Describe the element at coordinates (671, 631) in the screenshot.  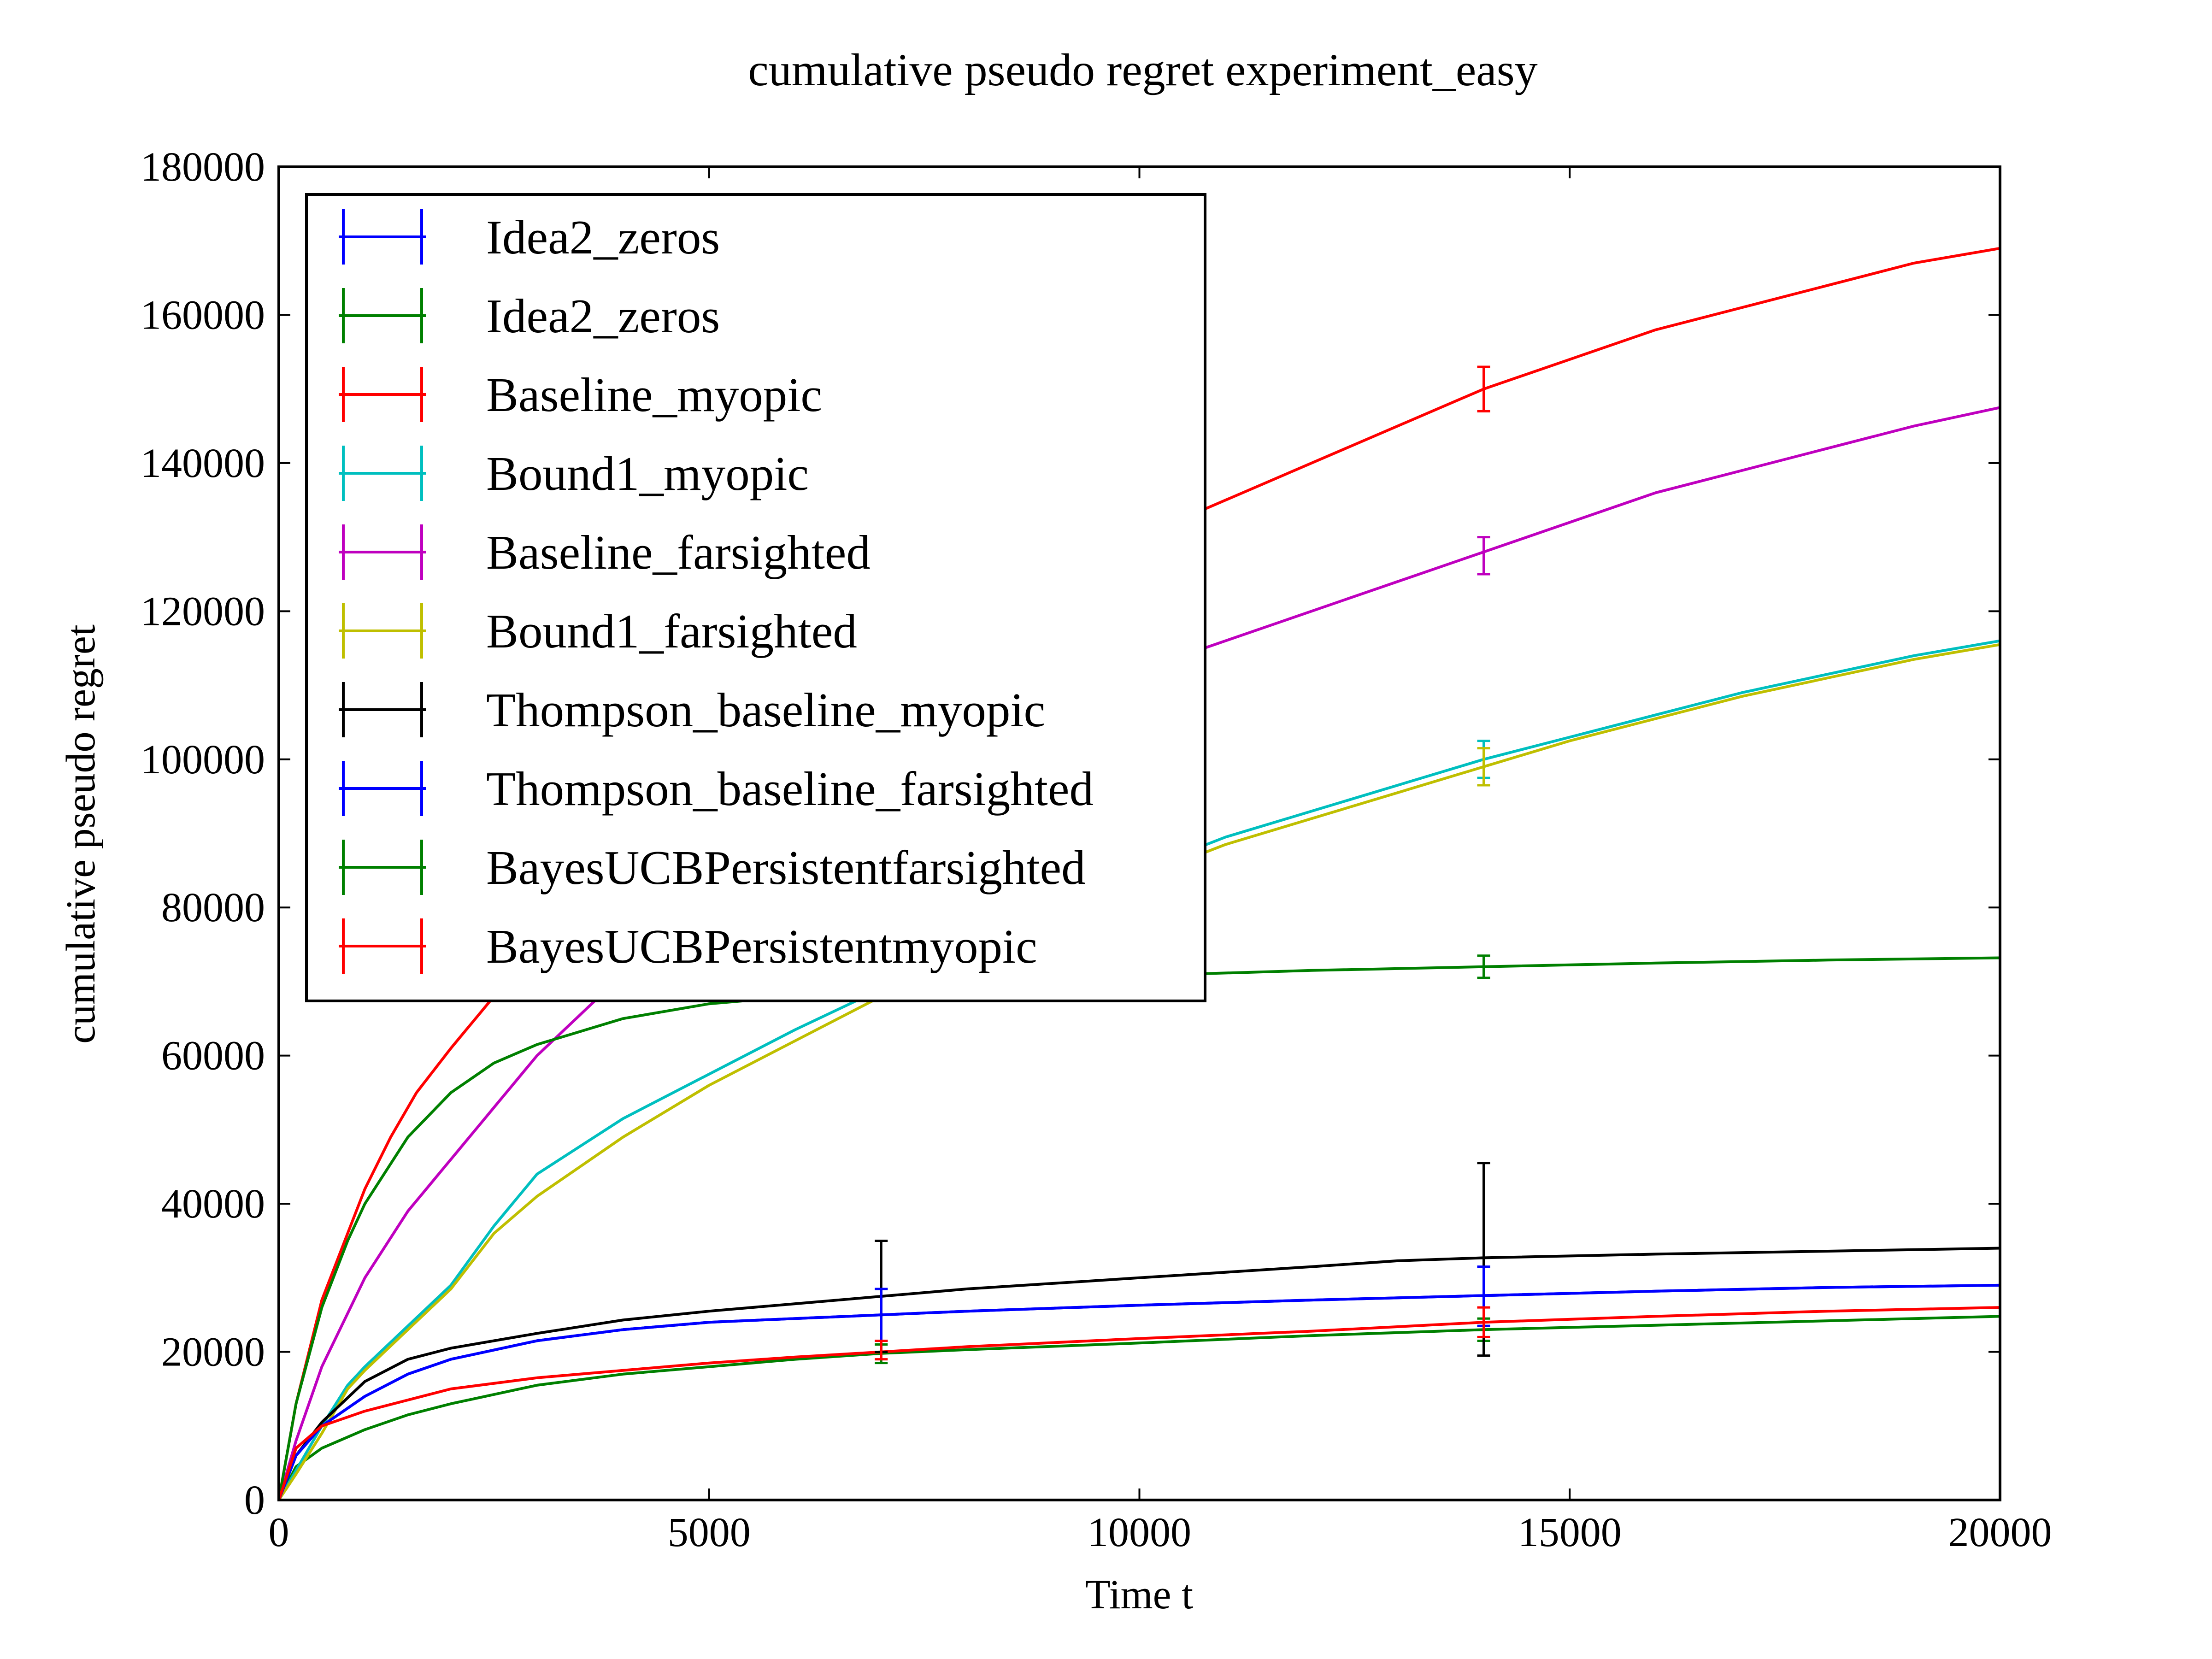
I see `legend-label: Bound1_farsighted` at that location.